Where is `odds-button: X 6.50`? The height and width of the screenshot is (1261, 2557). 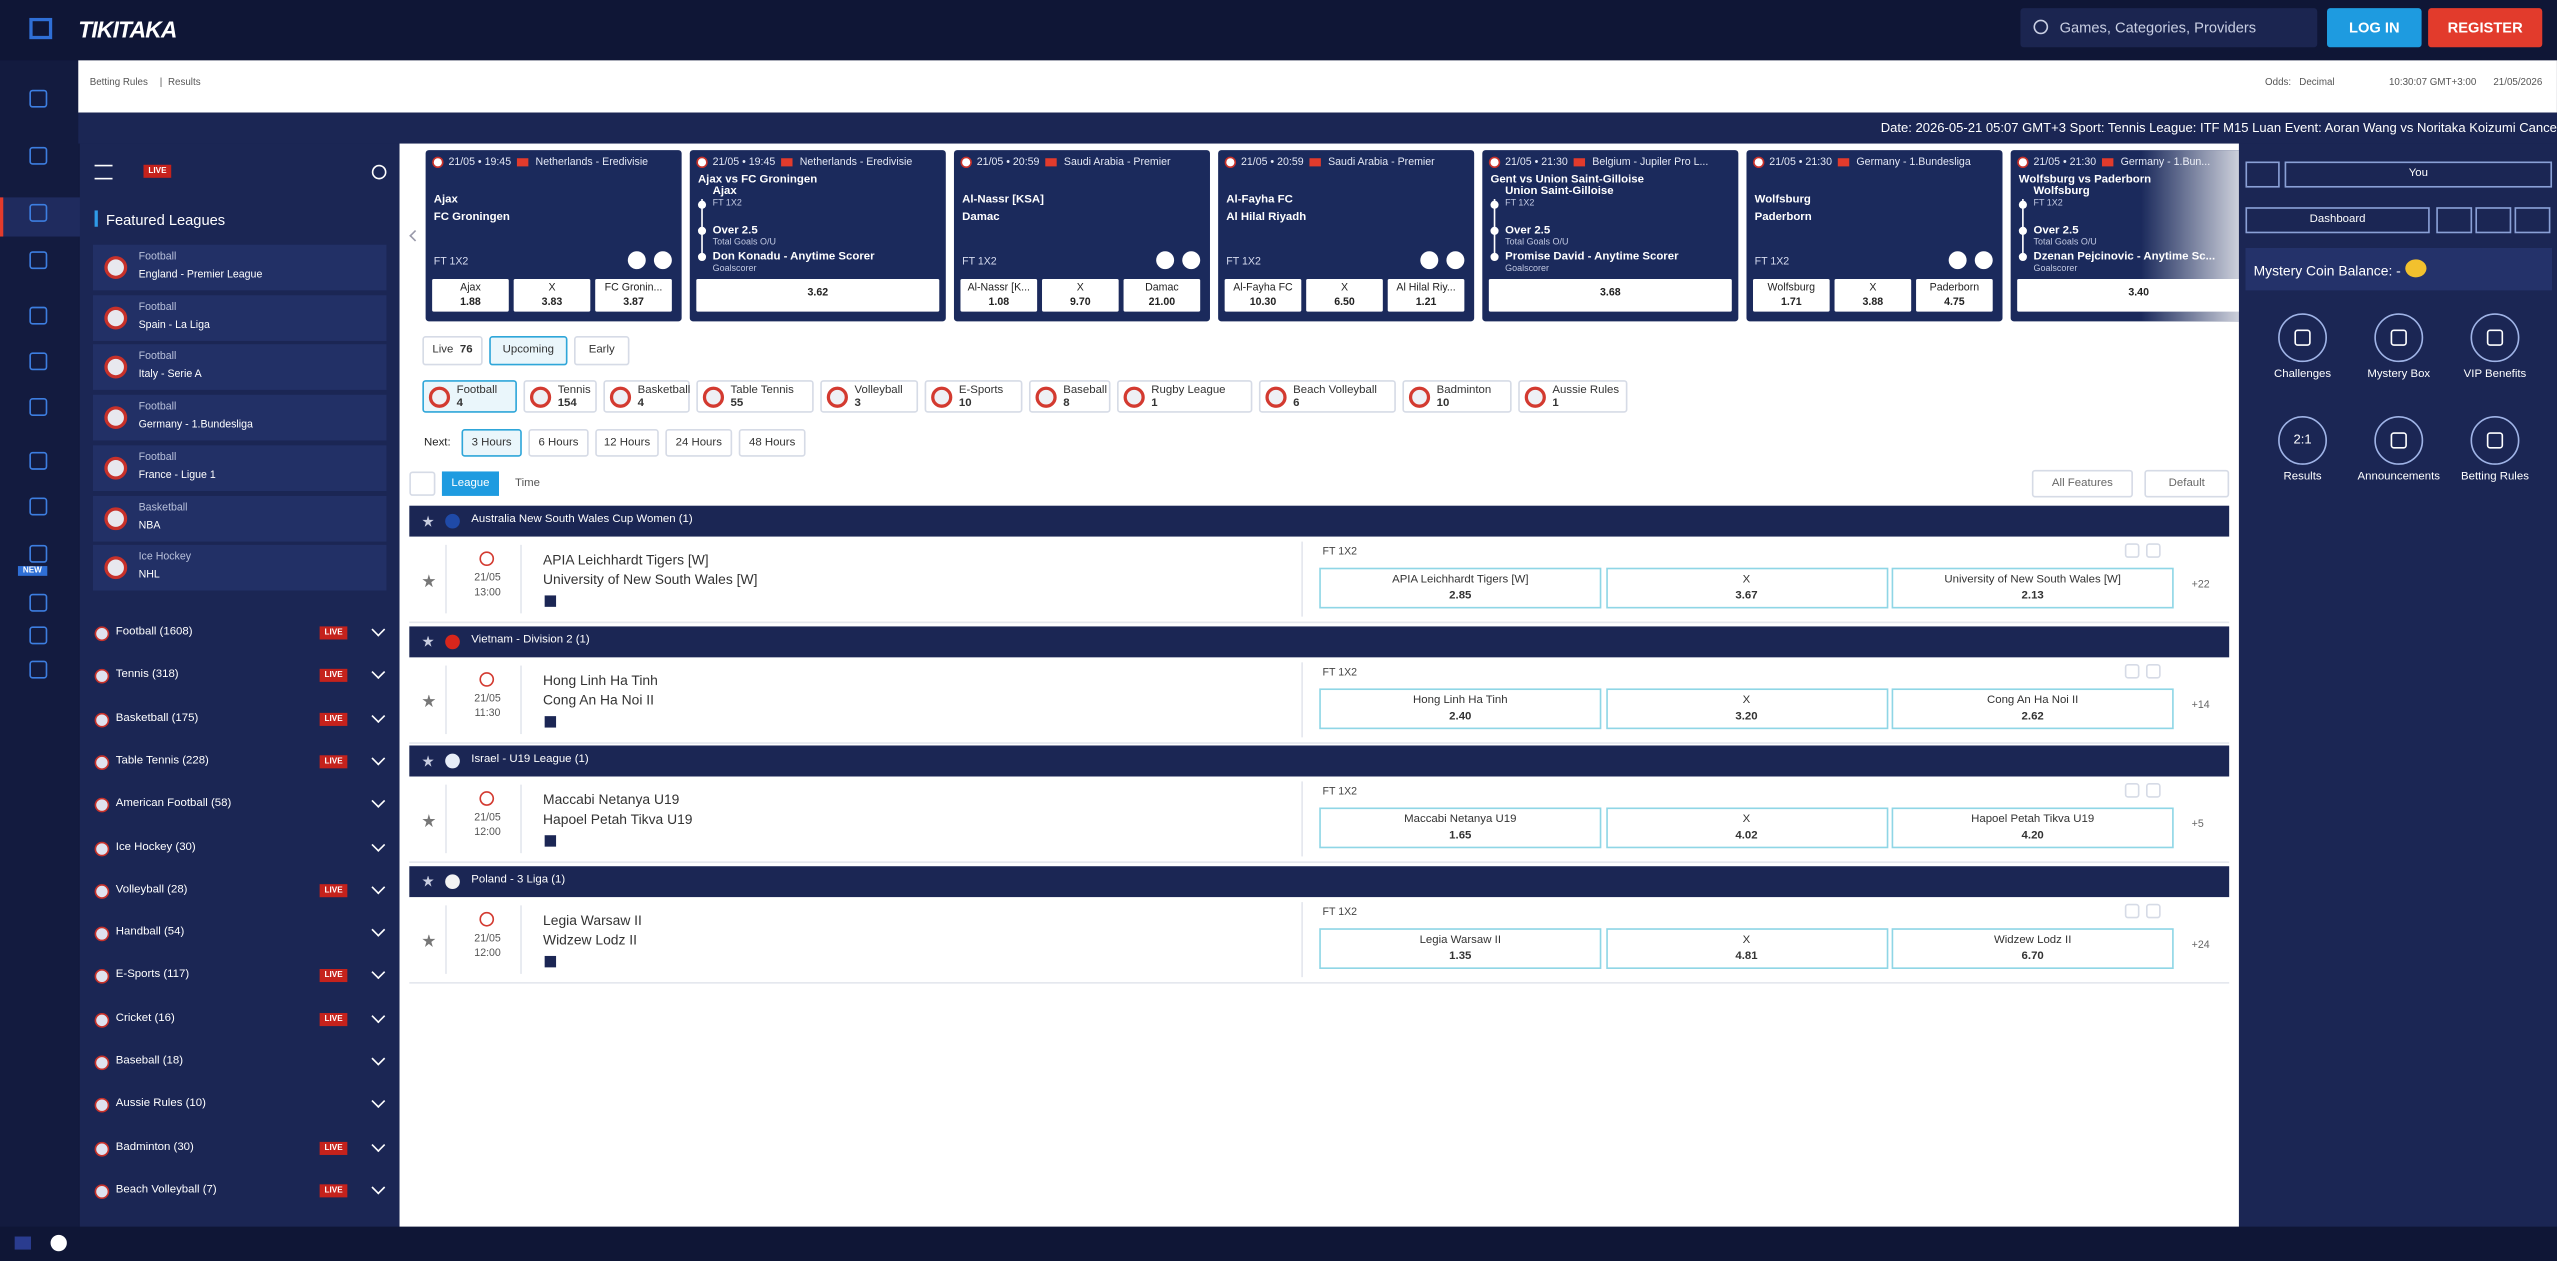 odds-button: X 6.50 is located at coordinates (1344, 295).